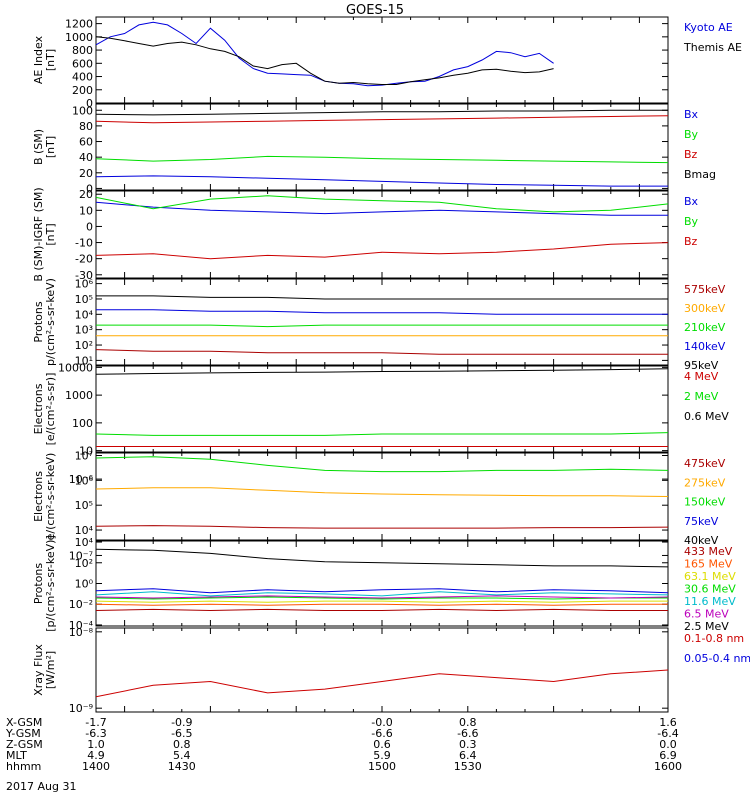 The image size is (750, 800). What do you see at coordinates (82, 63) in the screenshot?
I see `y-tick-label: 600` at bounding box center [82, 63].